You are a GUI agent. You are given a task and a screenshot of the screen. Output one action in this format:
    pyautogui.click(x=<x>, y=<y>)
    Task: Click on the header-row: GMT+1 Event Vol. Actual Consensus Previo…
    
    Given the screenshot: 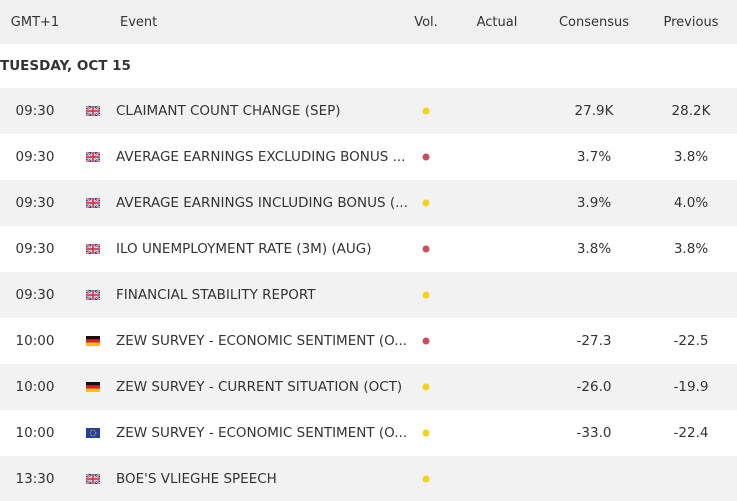 What is the action you would take?
    pyautogui.click(x=368, y=22)
    